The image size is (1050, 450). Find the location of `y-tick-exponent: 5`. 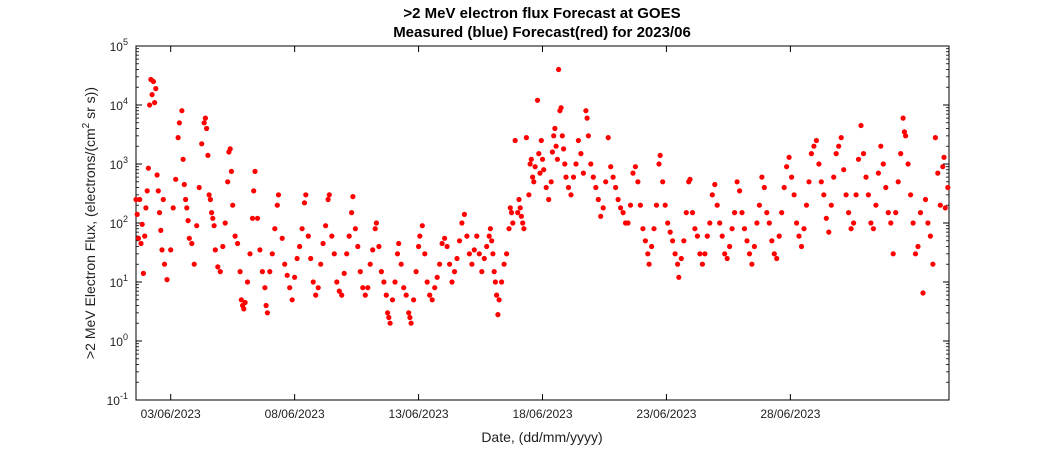

y-tick-exponent: 5 is located at coordinates (125, 42).